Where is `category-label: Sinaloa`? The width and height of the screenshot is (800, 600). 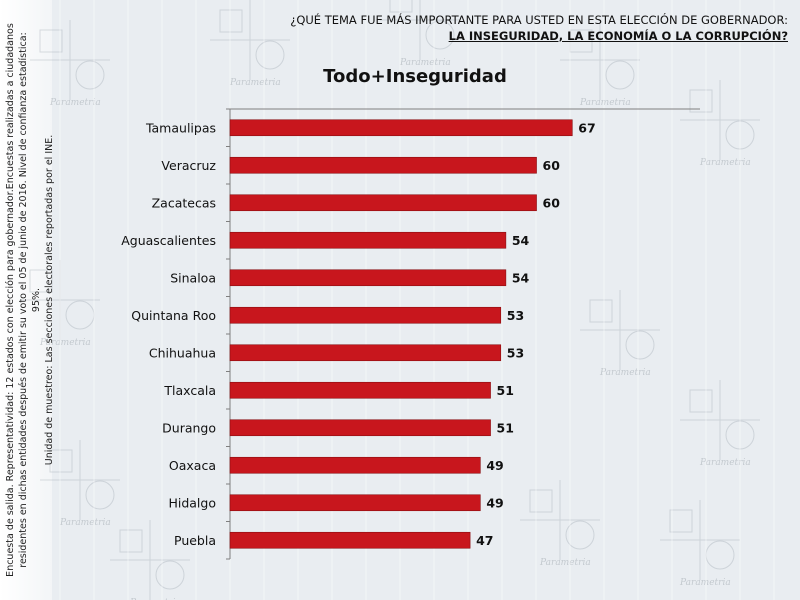
category-label: Sinaloa is located at coordinates (193, 277).